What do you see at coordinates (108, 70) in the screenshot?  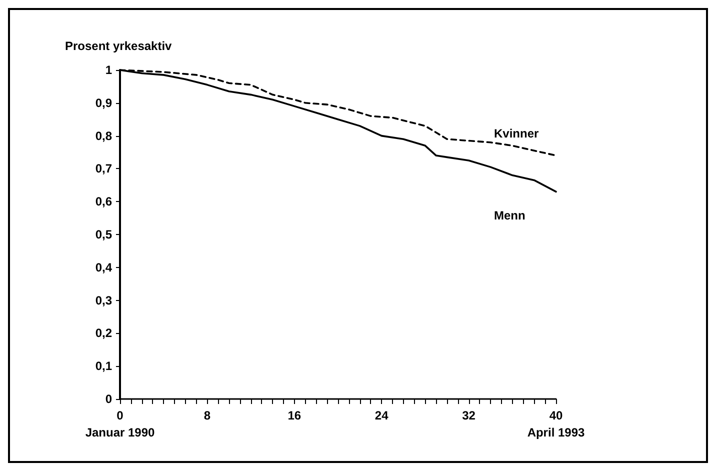 I see `y-tick-label: 1` at bounding box center [108, 70].